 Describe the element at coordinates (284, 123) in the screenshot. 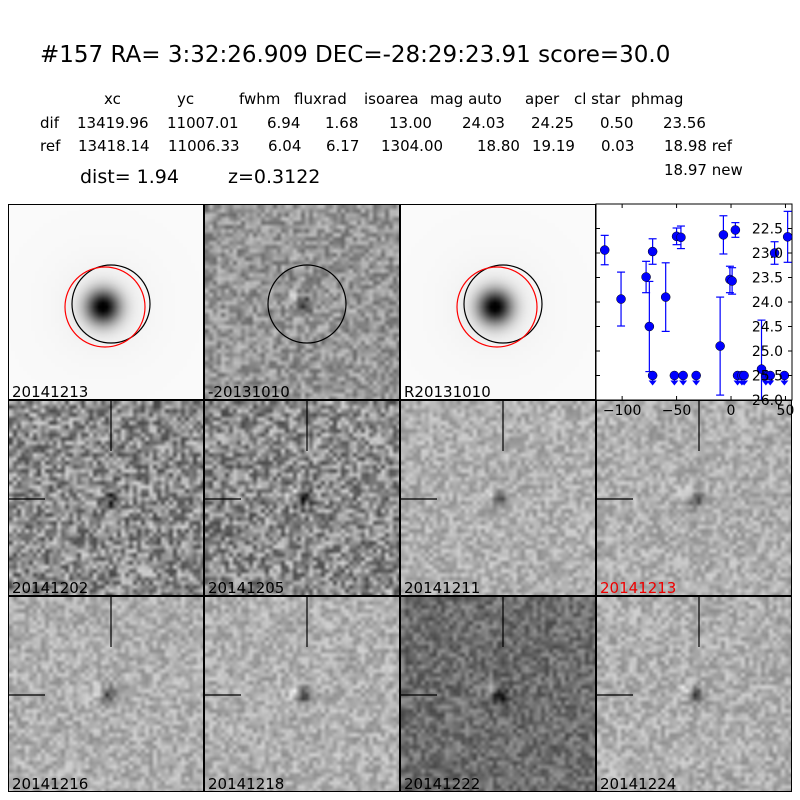

I see `cell-value: 6.94` at that location.